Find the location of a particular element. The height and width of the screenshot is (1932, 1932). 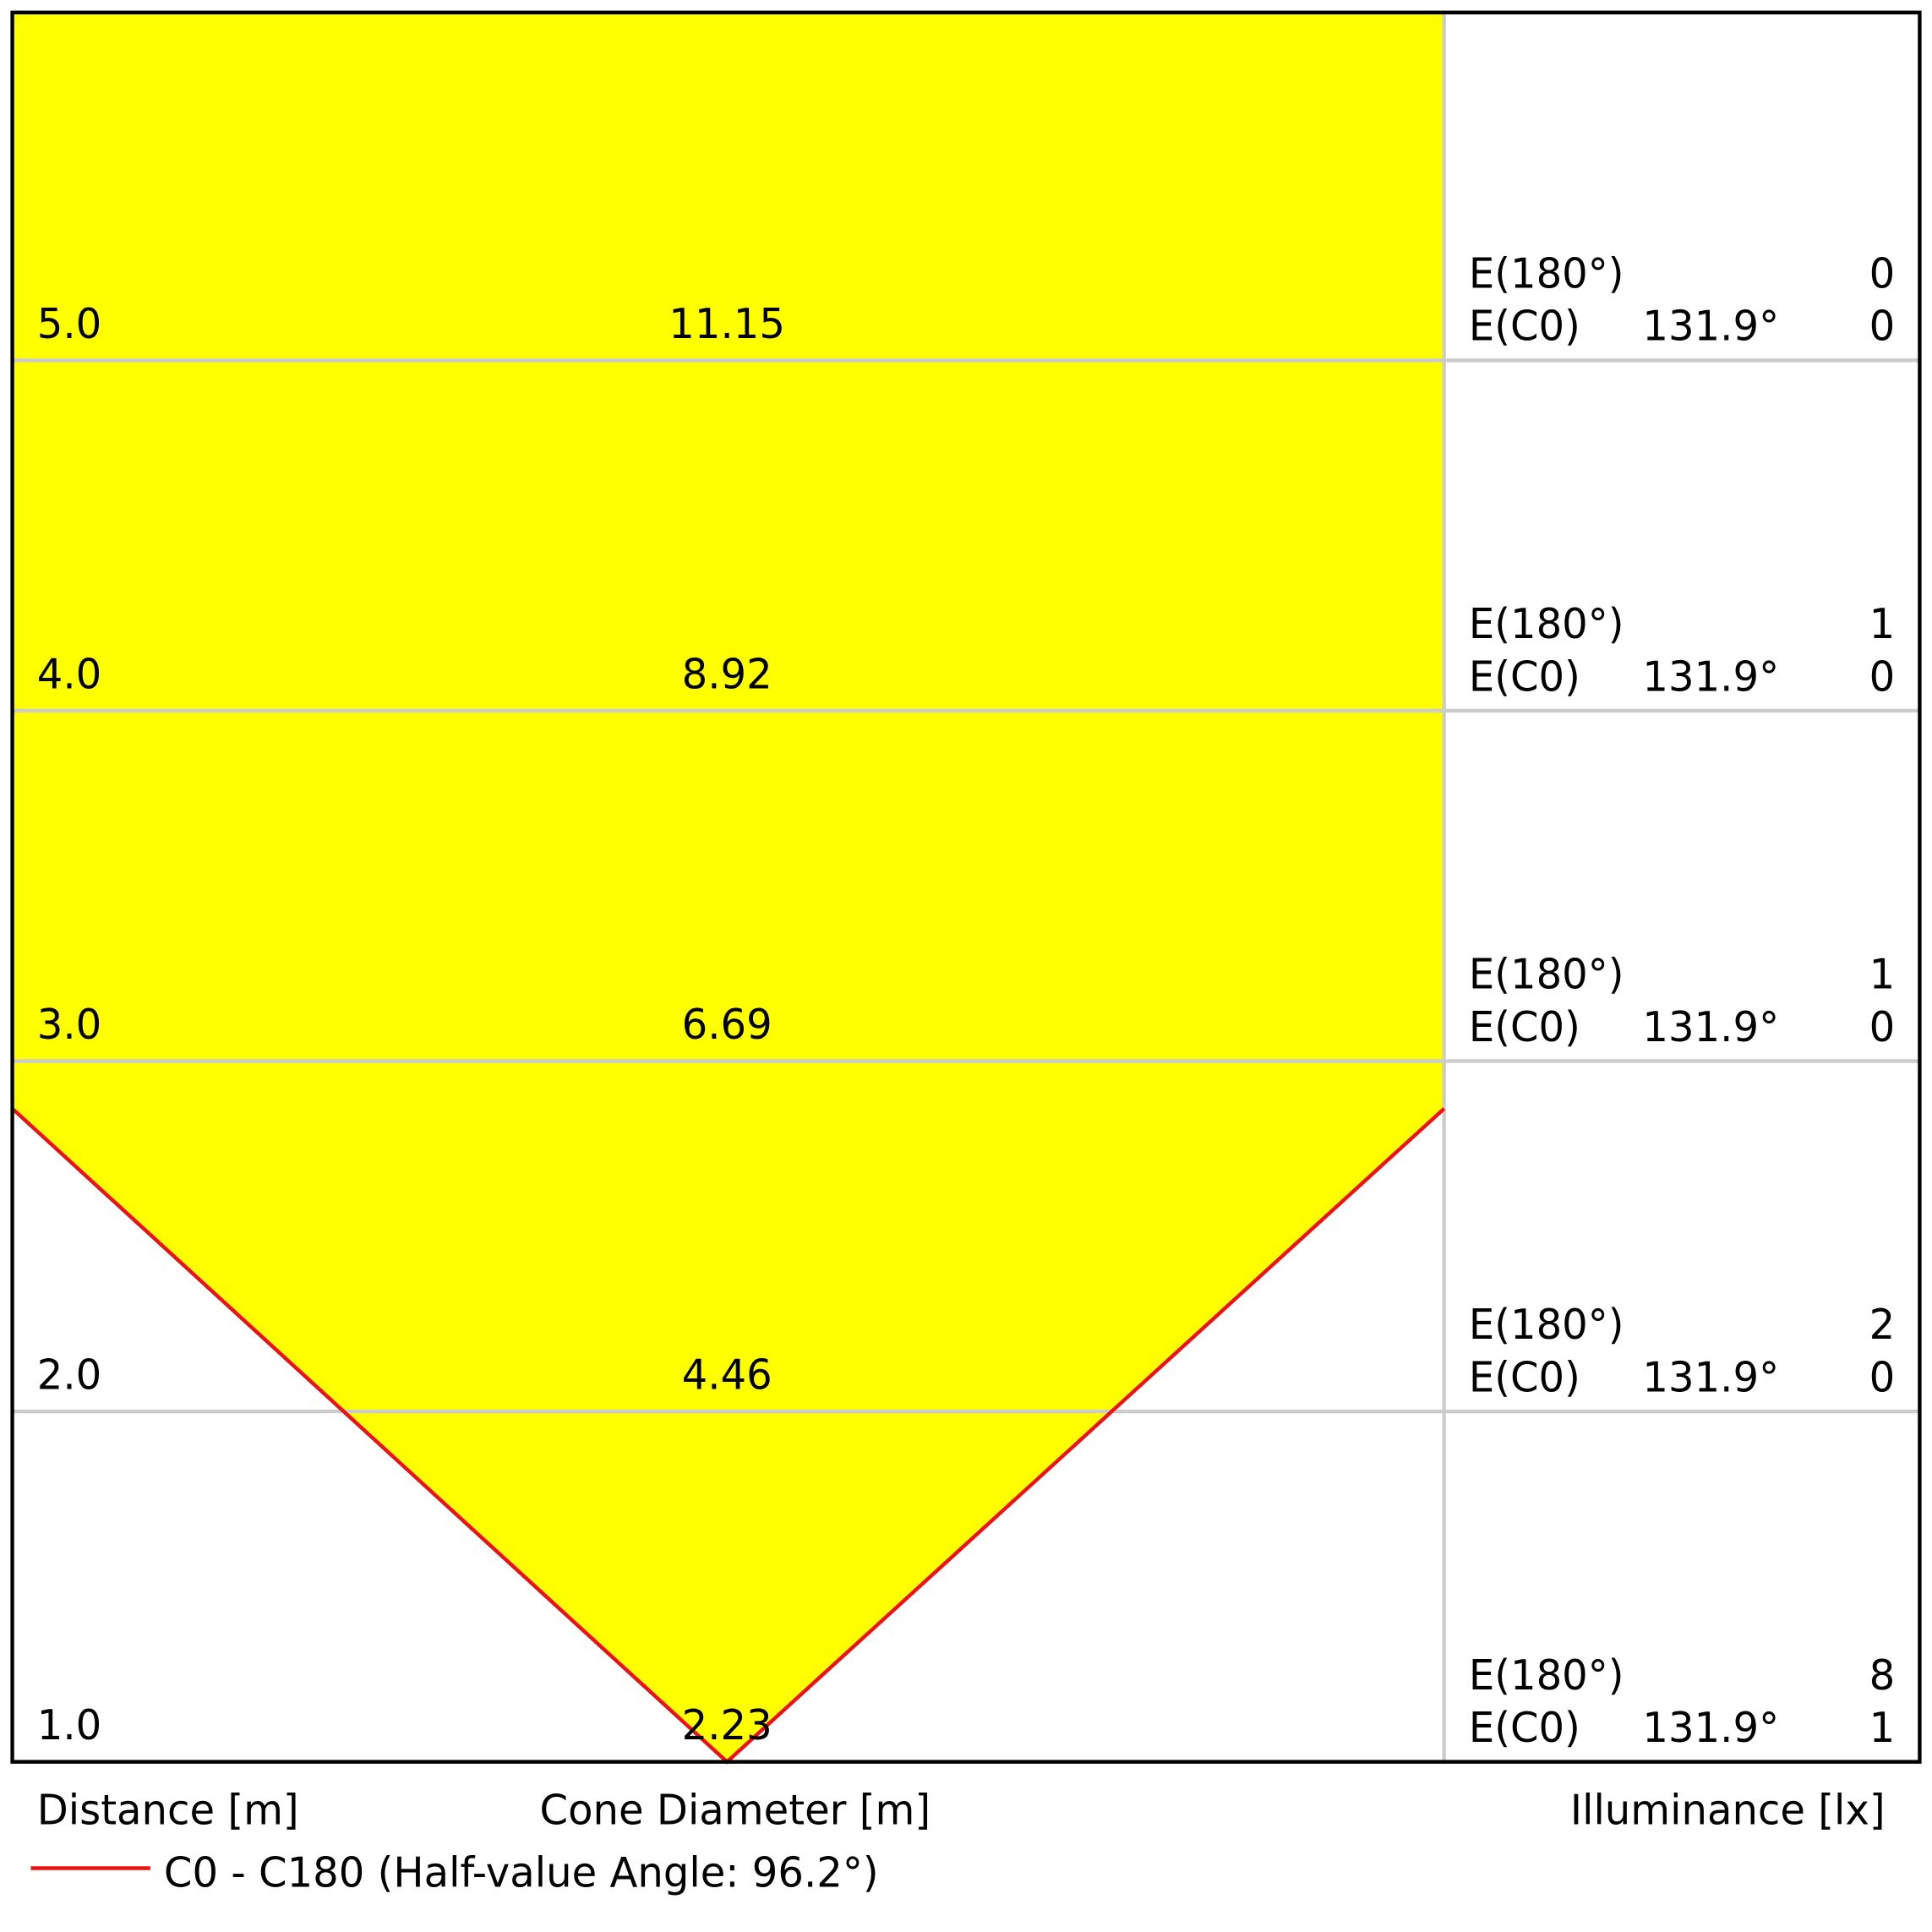

distance: 1.0 is located at coordinates (69, 1725).